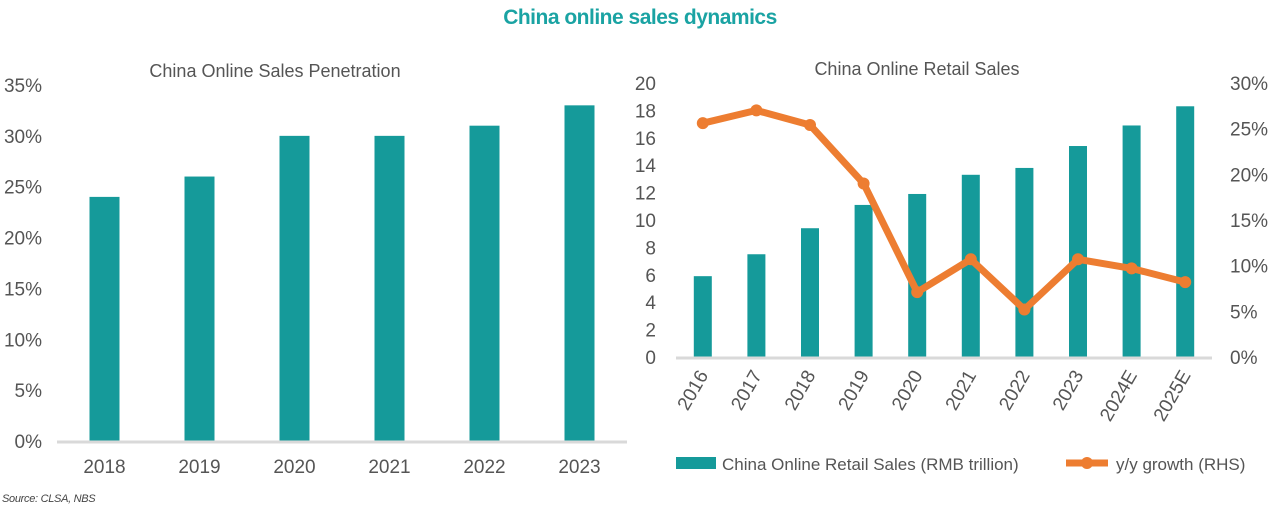 This screenshot has width=1280, height=509. Describe the element at coordinates (1249, 84) in the screenshot. I see `right-y2-tick: 30%` at that location.